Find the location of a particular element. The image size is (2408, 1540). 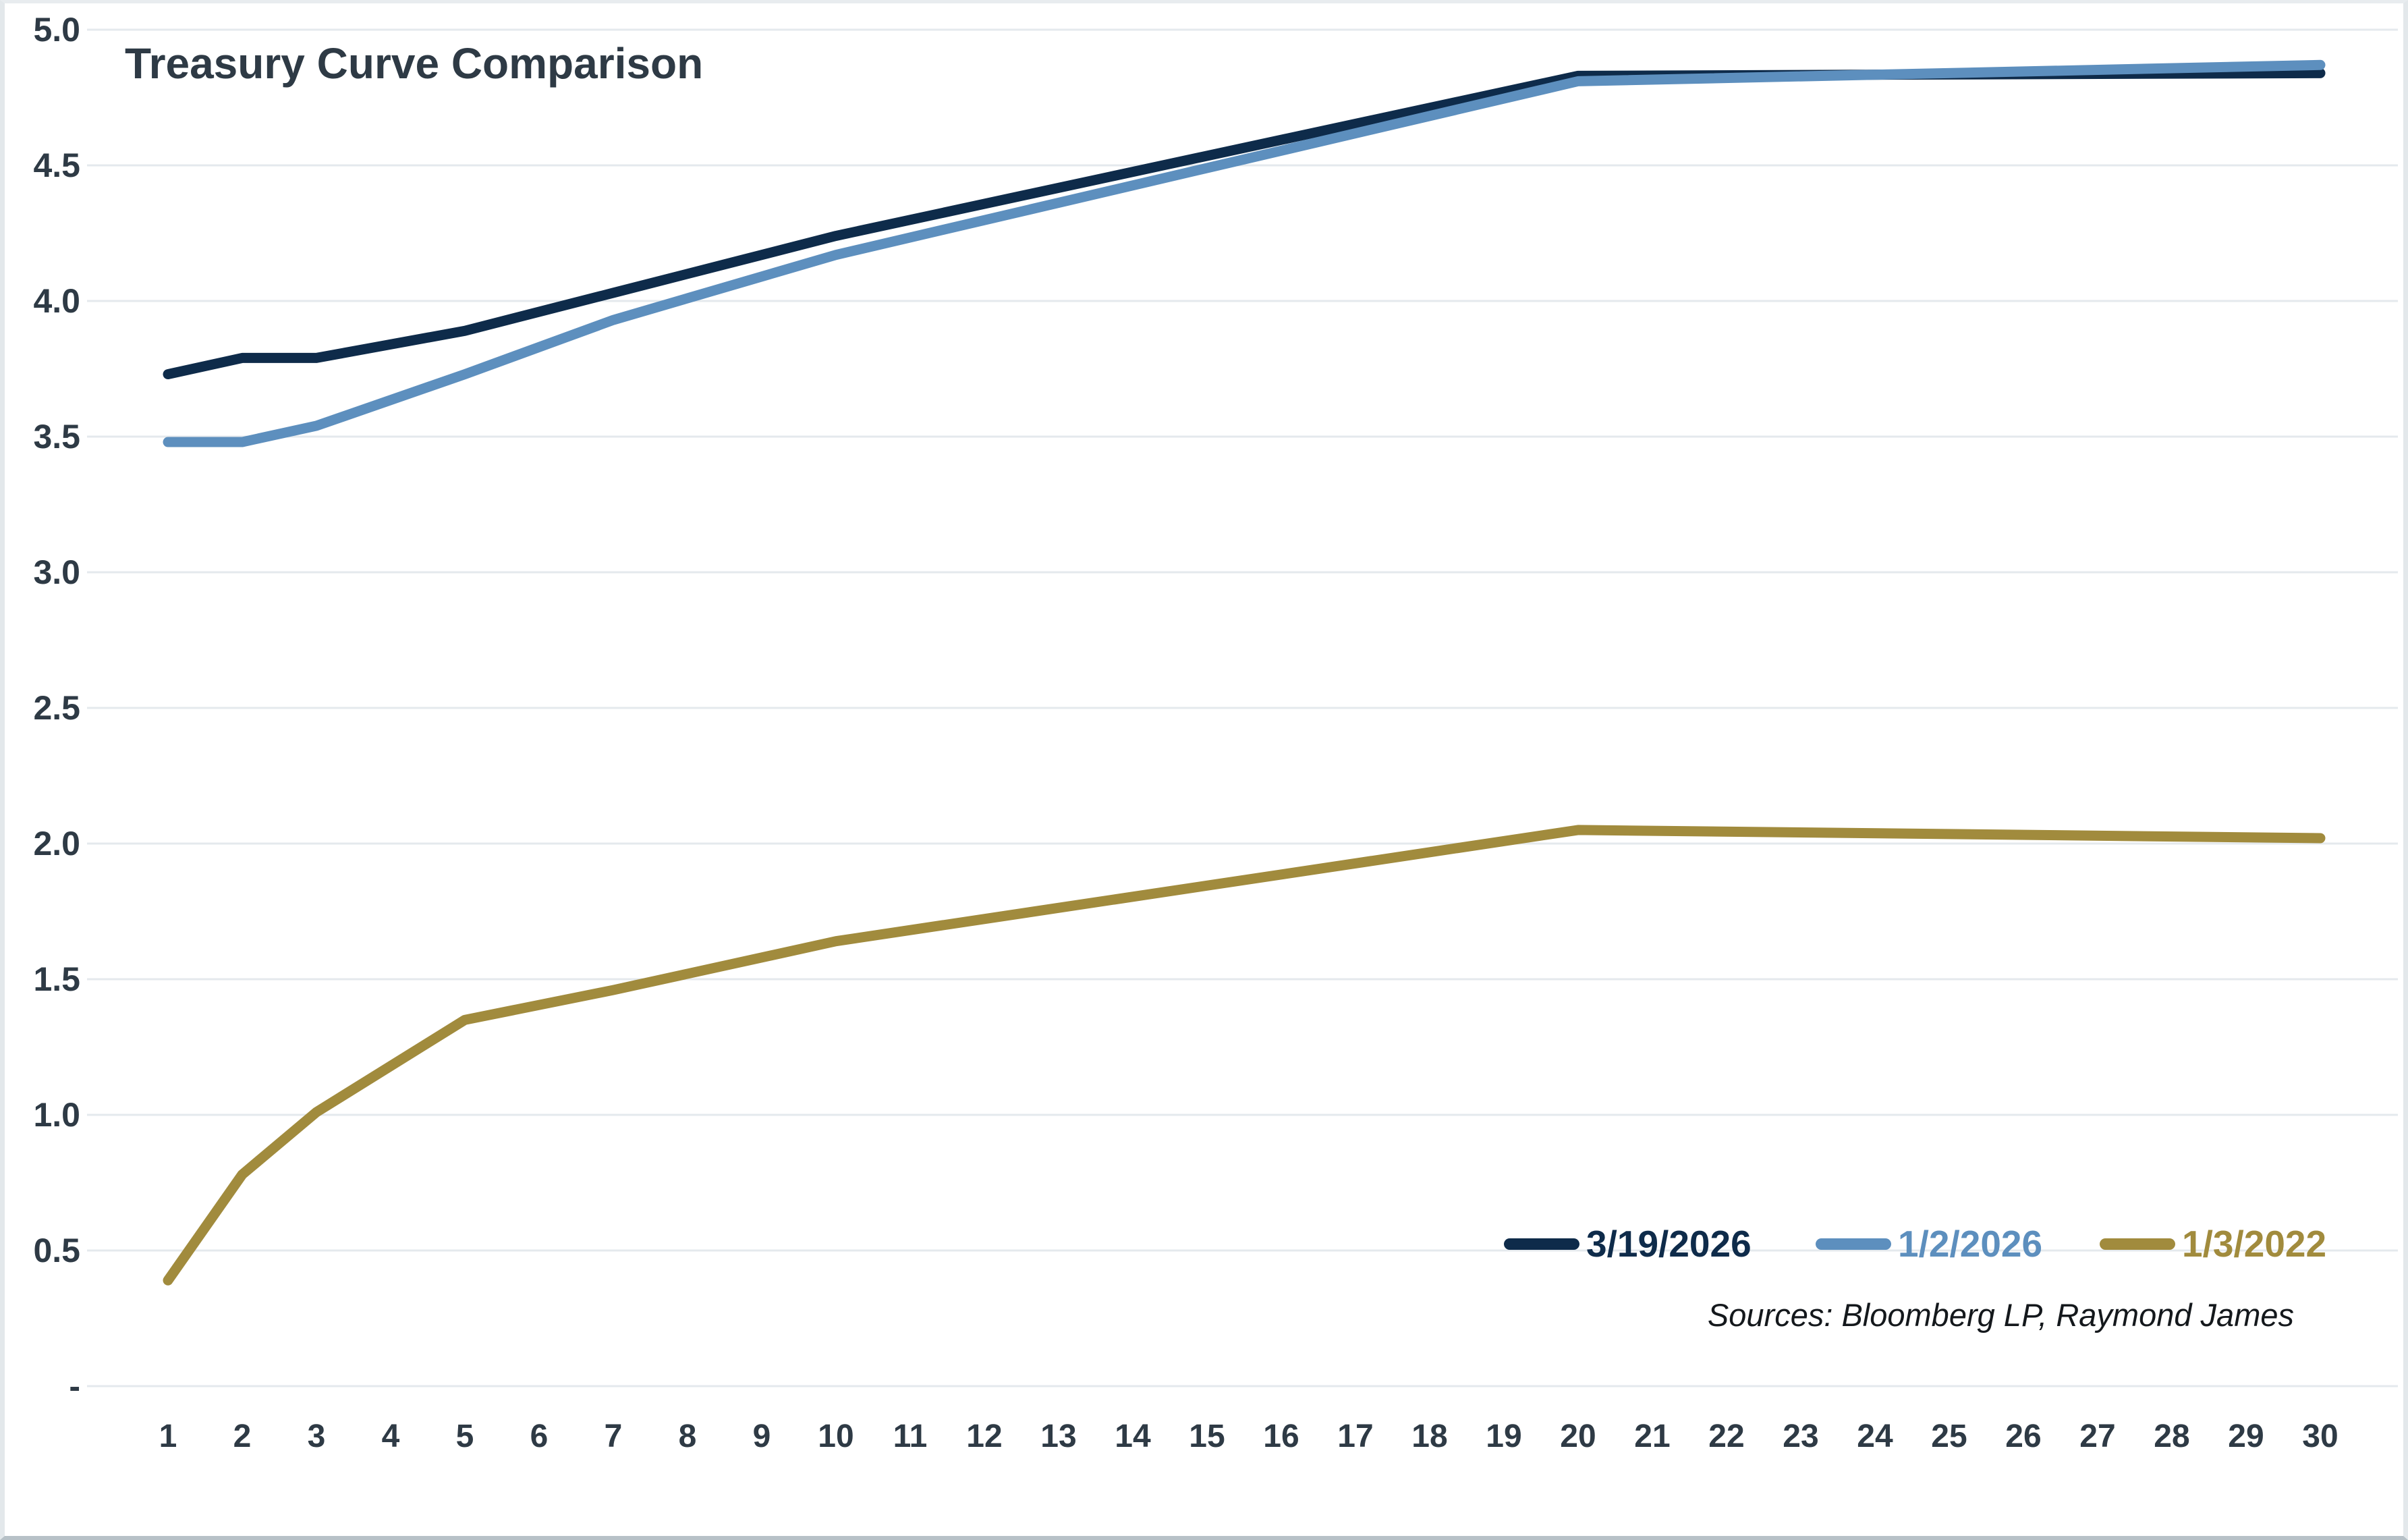

x-tick-label-7: 7 is located at coordinates (613, 1436).